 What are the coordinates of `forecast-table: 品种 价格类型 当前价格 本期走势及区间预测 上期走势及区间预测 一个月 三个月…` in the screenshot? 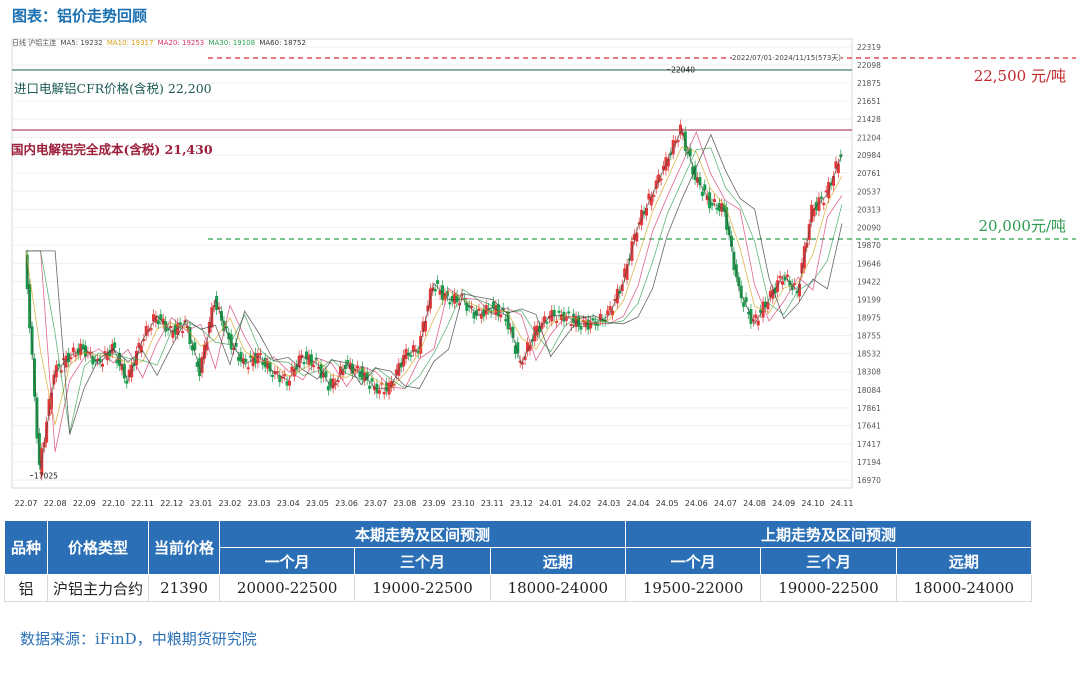 It's located at (518, 561).